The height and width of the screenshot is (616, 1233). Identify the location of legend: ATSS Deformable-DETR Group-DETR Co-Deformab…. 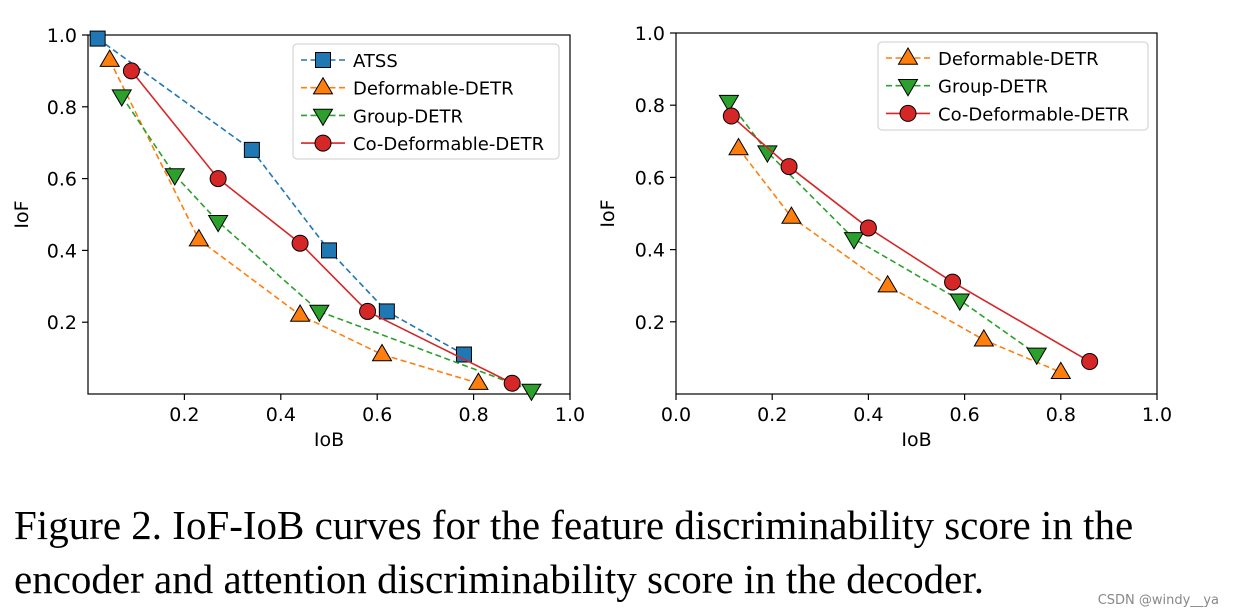
(426, 101).